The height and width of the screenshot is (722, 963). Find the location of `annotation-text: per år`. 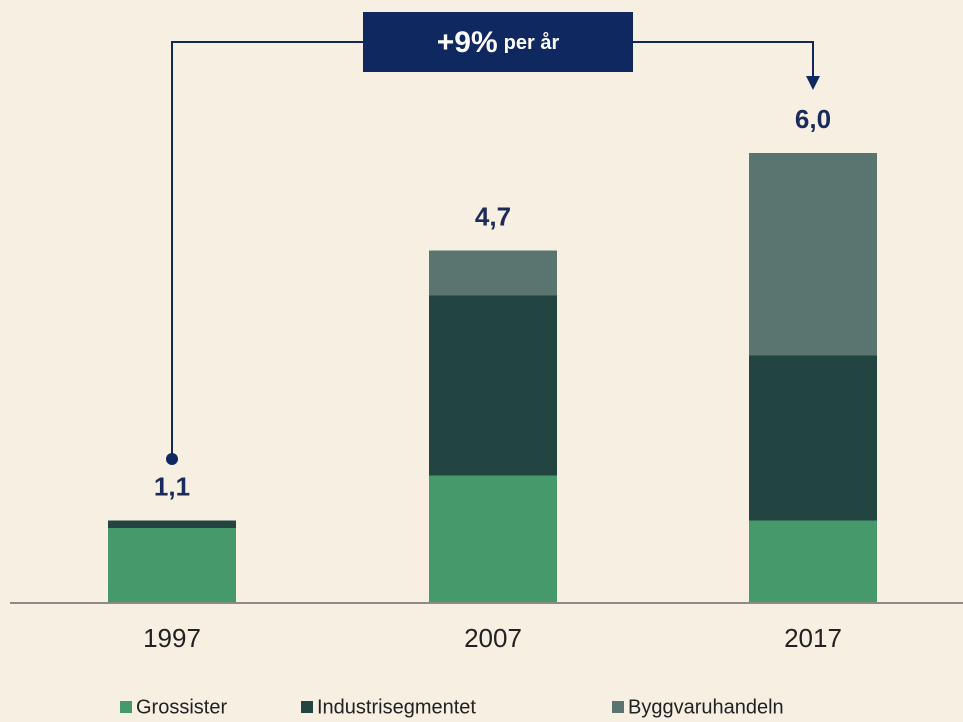

annotation-text: per år is located at coordinates (532, 42).